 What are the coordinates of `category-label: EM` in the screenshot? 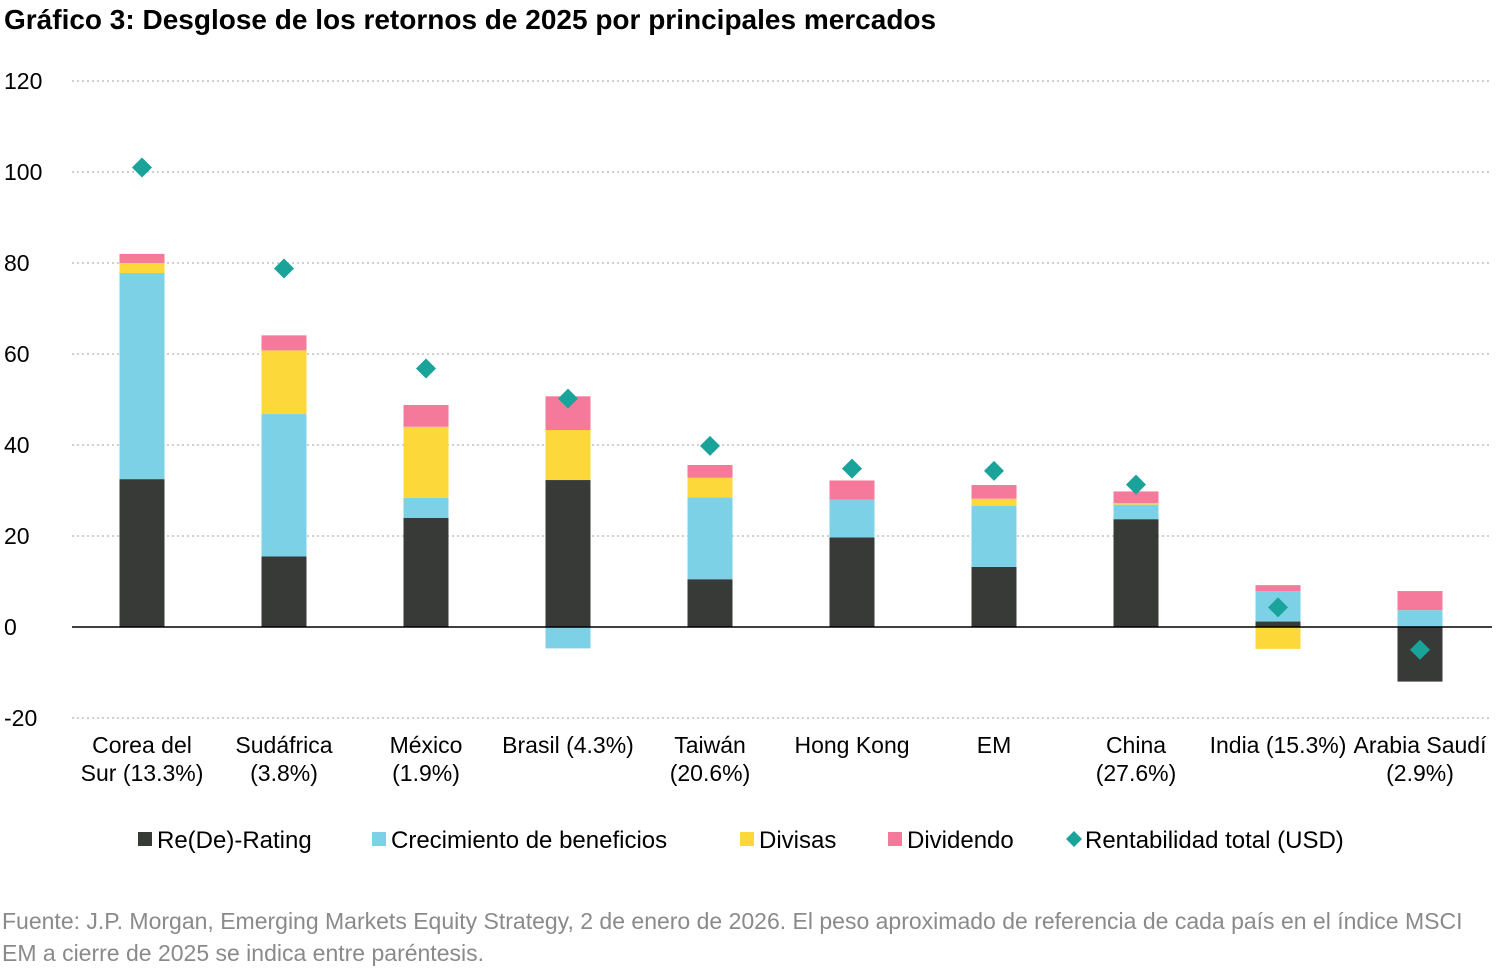 It's located at (994, 745).